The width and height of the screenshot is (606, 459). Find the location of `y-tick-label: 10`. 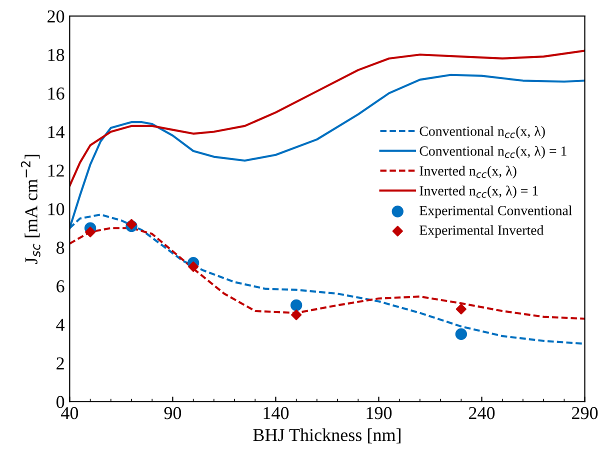

y-tick-label: 10 is located at coordinates (56, 209).